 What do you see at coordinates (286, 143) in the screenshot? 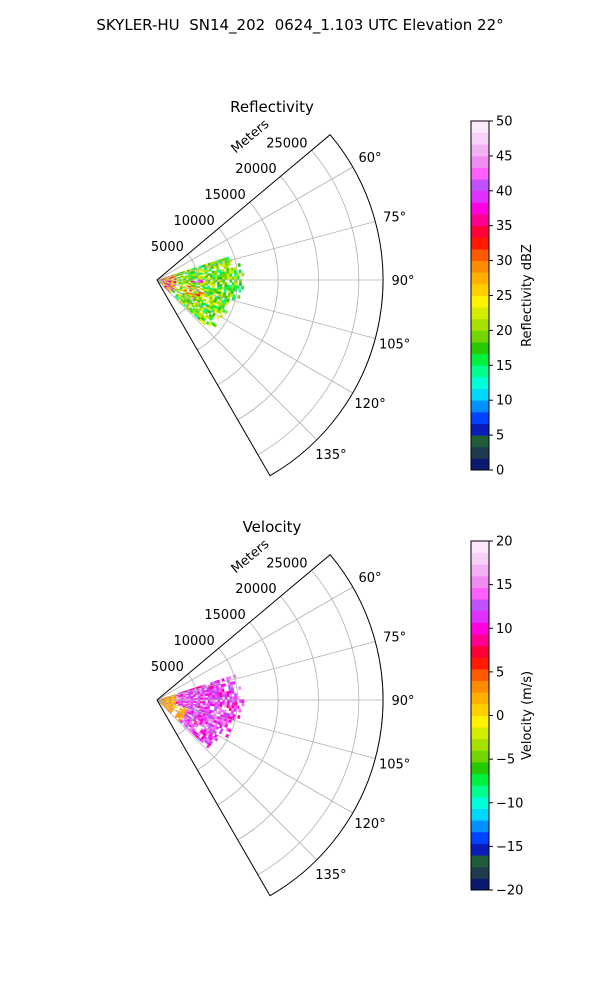
I see `radial-tick-label: 25000` at bounding box center [286, 143].